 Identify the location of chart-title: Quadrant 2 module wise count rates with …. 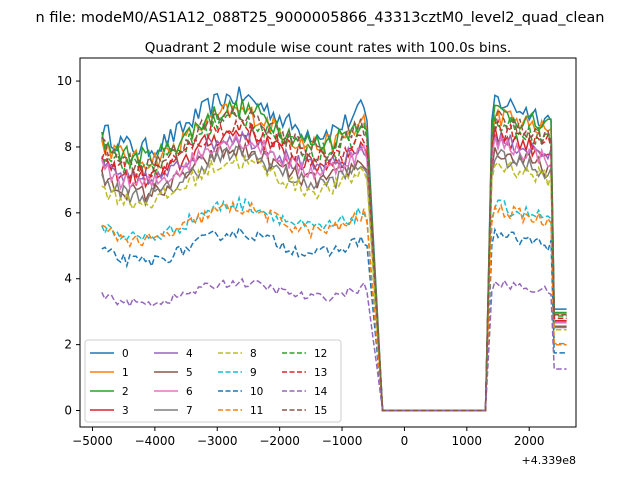
(328, 48).